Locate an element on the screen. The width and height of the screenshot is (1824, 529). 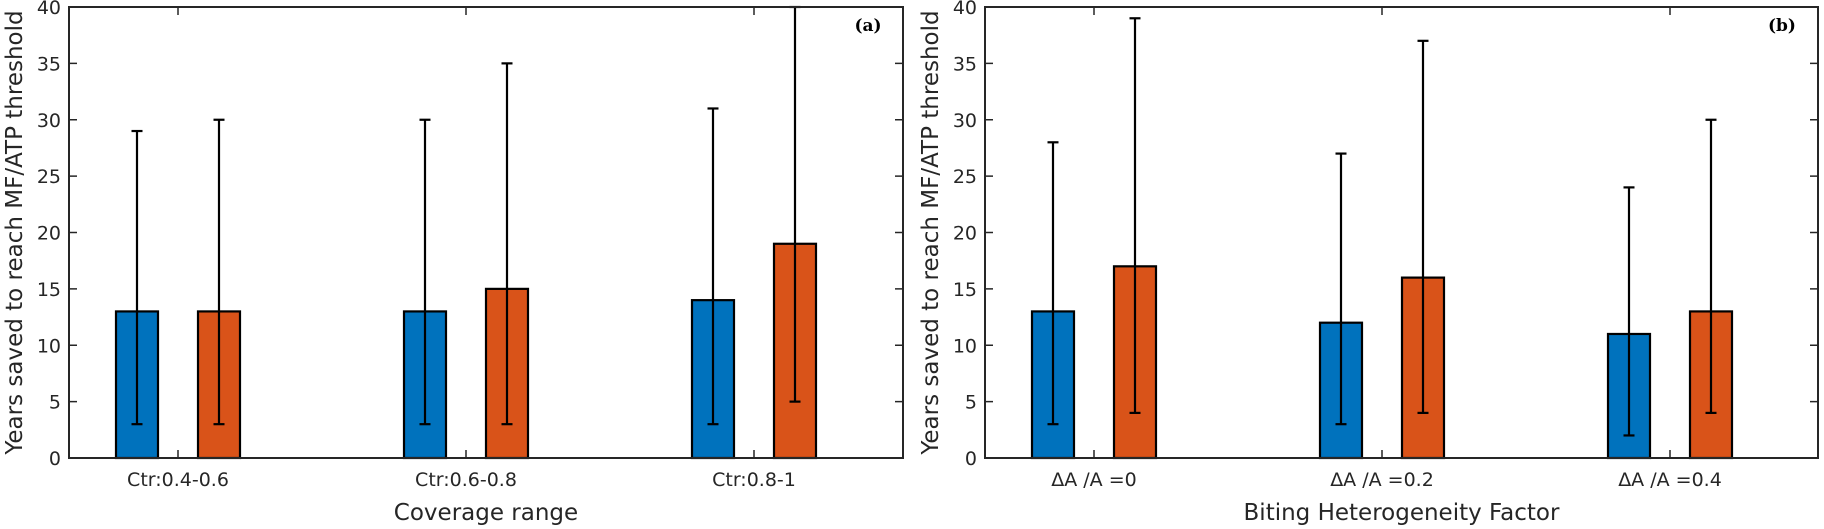
panel-label: (b) is located at coordinates (1782, 26).